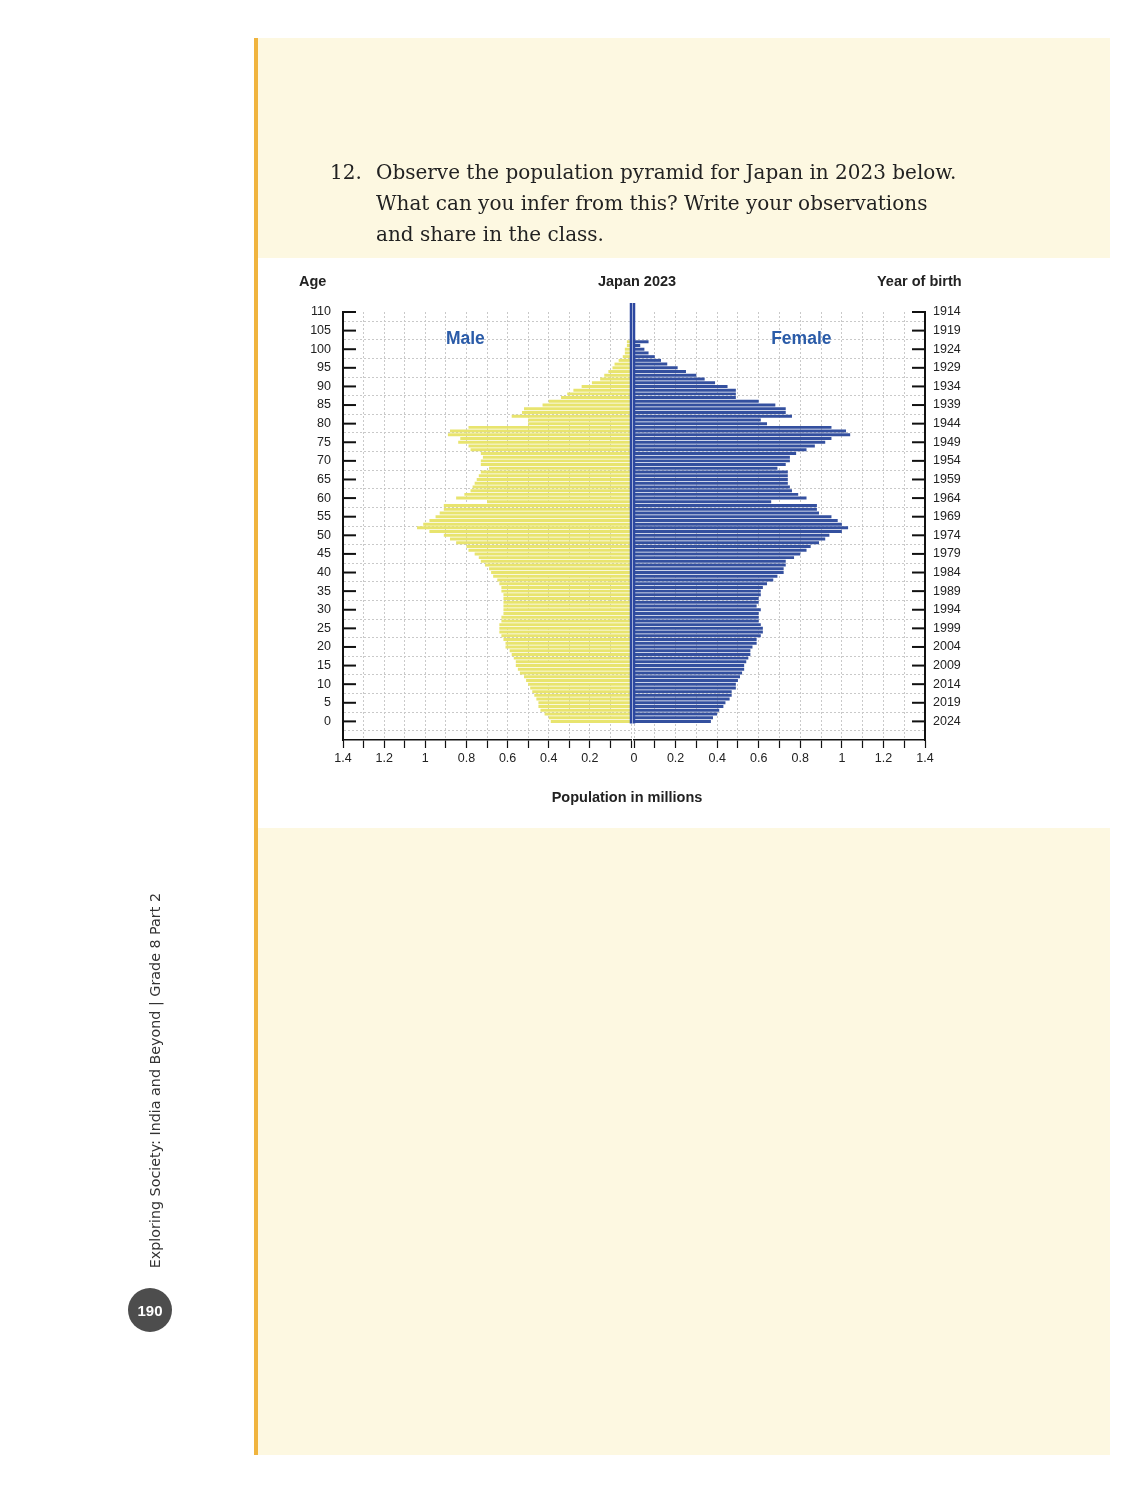 The width and height of the screenshot is (1148, 1493). I want to click on y-tick-label: 80, so click(324, 423).